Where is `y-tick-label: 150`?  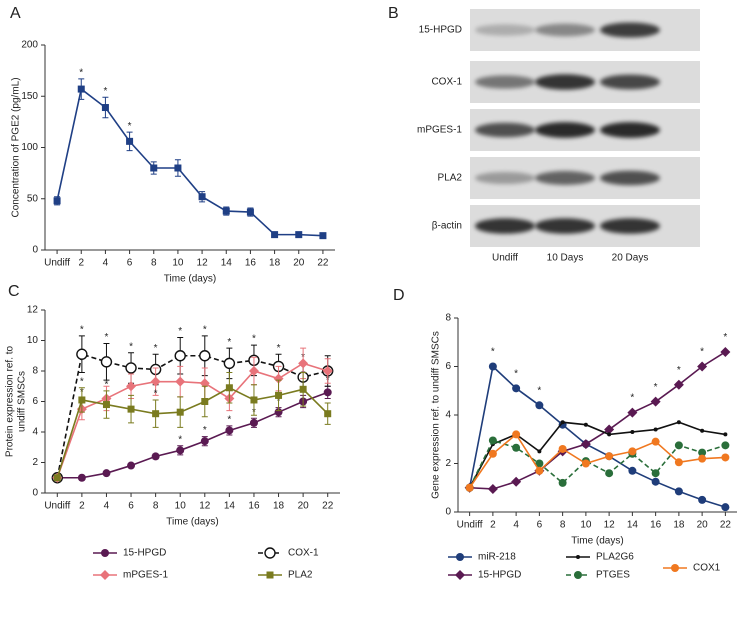
y-tick-label: 150 is located at coordinates (29, 96).